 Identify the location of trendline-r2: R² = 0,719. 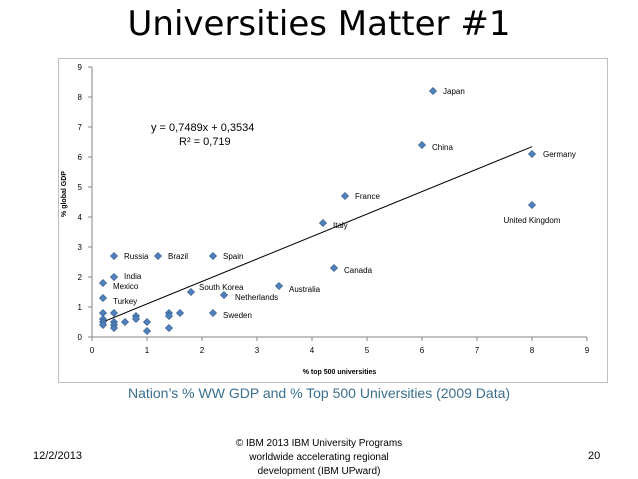
(205, 142).